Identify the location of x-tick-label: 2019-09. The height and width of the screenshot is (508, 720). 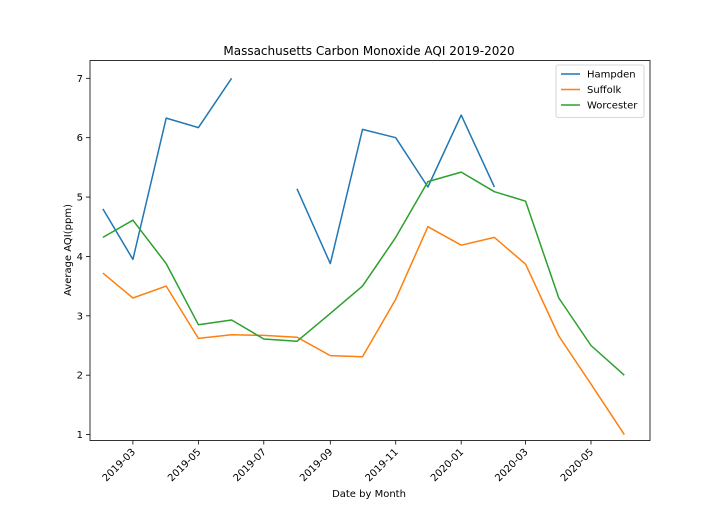
(316, 465).